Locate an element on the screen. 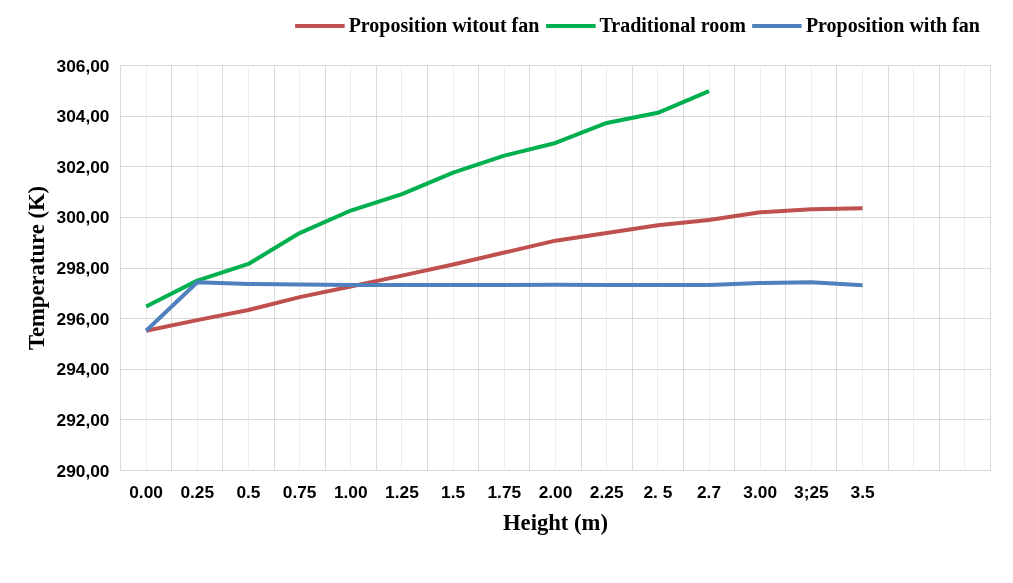  y-tick-label: 298,00 is located at coordinates (83, 268).